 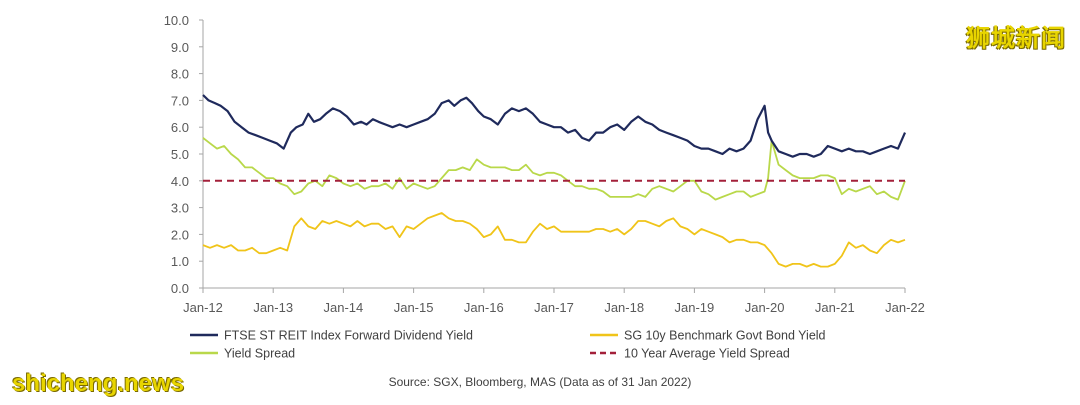 I want to click on x-tick-label: Jan-22, so click(x=905, y=307).